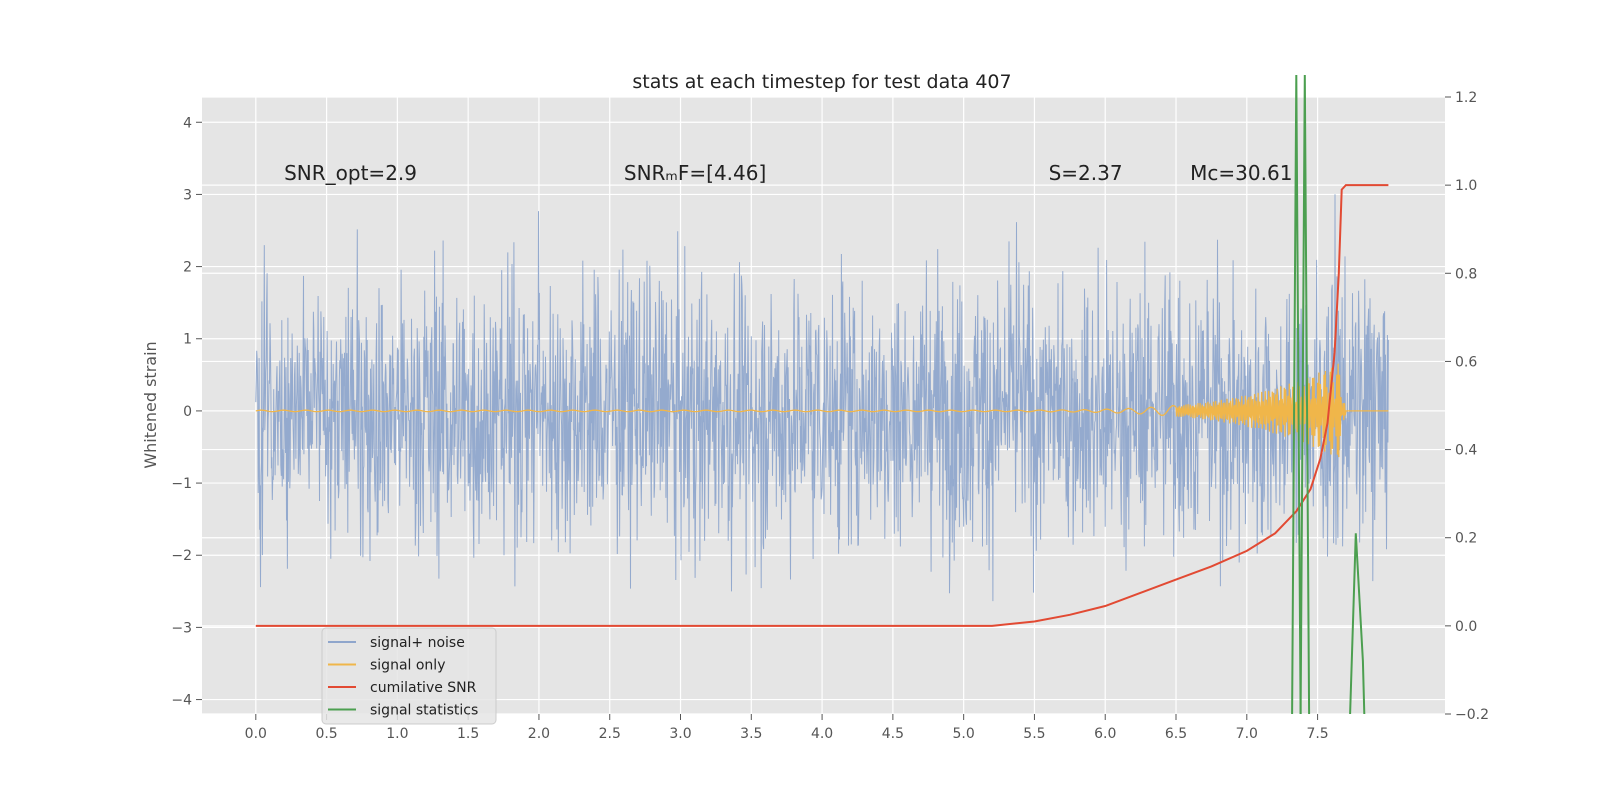 The image size is (1600, 804). I want to click on annotation-text: SNR_opt=2.9, so click(350, 173).